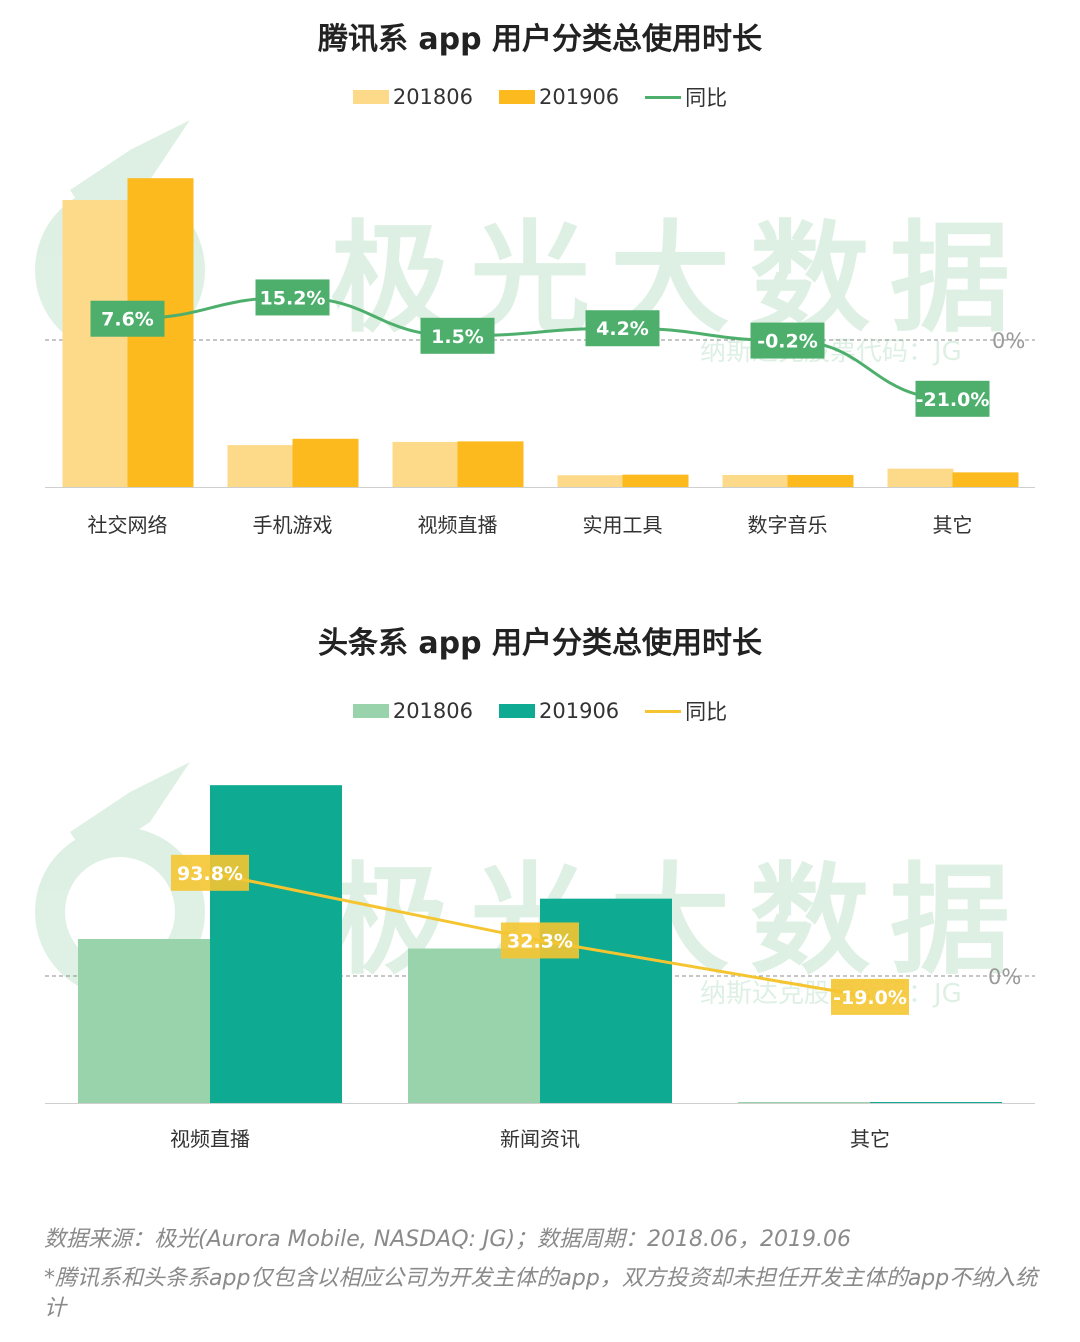 This screenshot has width=1080, height=1342. Describe the element at coordinates (540, 643) in the screenshot. I see `chart-title: 头条系 app 用户分类总使用时长` at that location.